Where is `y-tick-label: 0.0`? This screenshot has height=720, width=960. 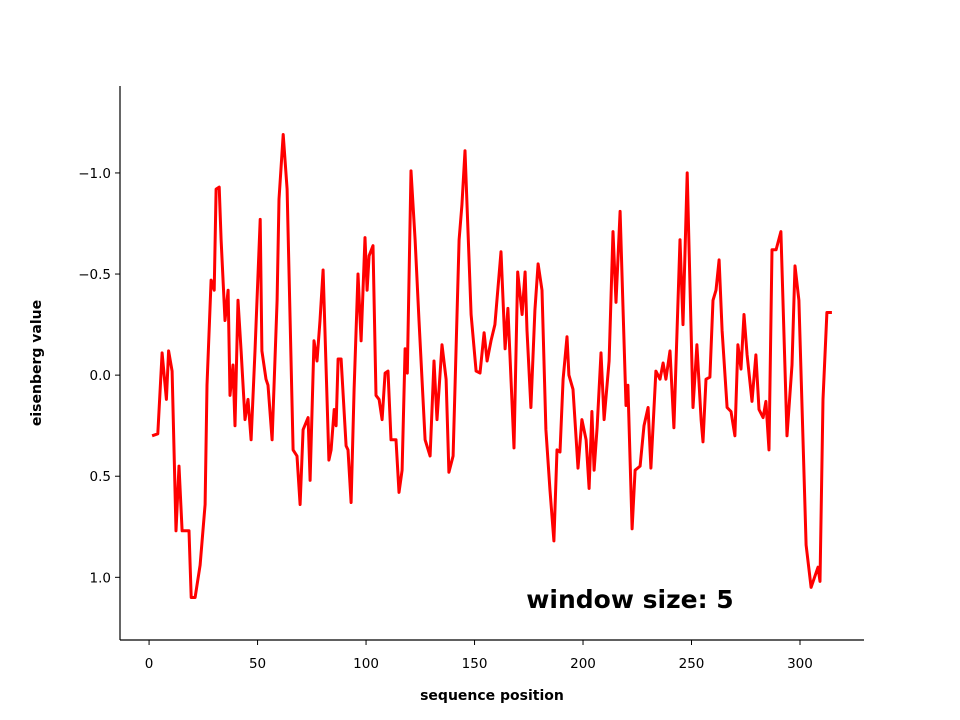 y-tick-label: 0.0 is located at coordinates (100, 376).